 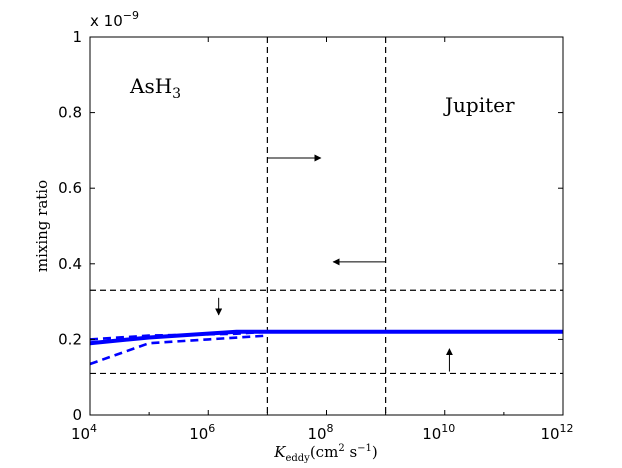 What do you see at coordinates (70, 188) in the screenshot?
I see `y-tick-label-4: 0.6` at bounding box center [70, 188].